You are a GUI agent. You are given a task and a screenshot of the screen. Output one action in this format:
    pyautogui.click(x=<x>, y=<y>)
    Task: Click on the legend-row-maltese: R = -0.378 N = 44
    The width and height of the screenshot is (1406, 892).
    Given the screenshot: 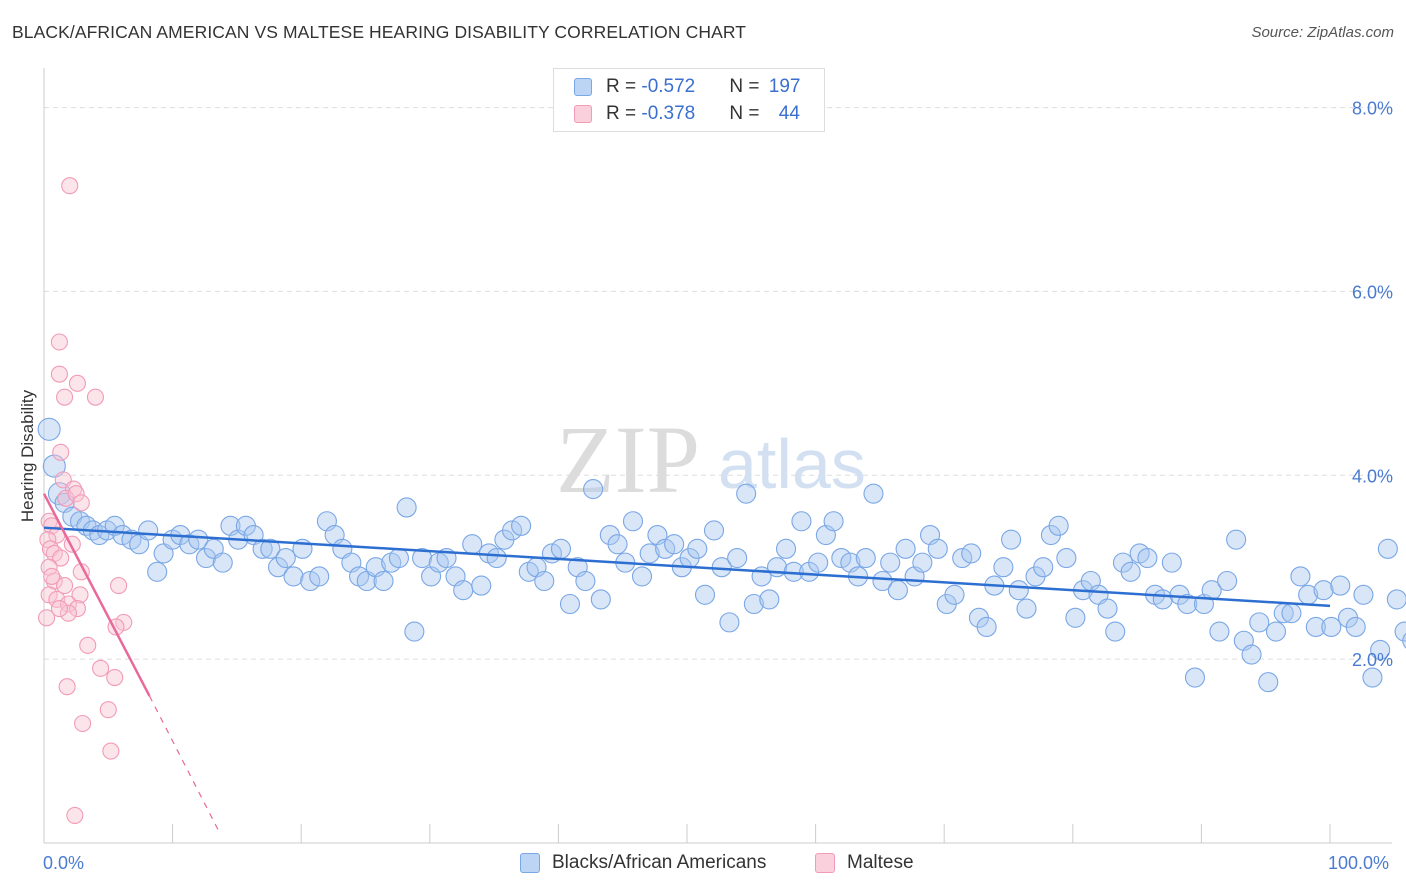 What is the action you would take?
    pyautogui.click(x=687, y=114)
    